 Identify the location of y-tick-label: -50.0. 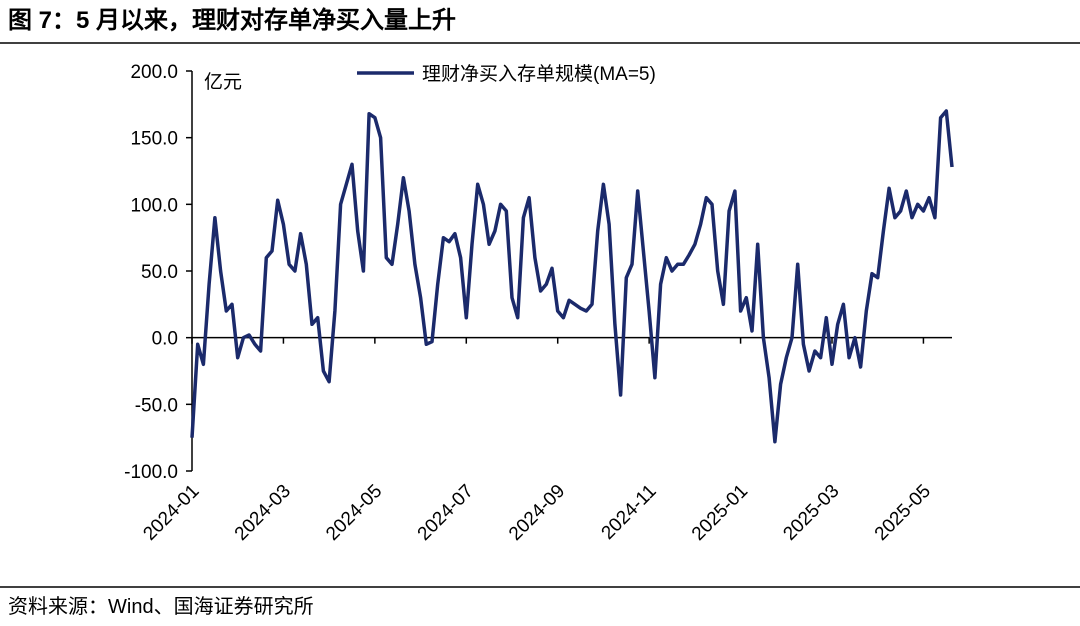
(156, 405).